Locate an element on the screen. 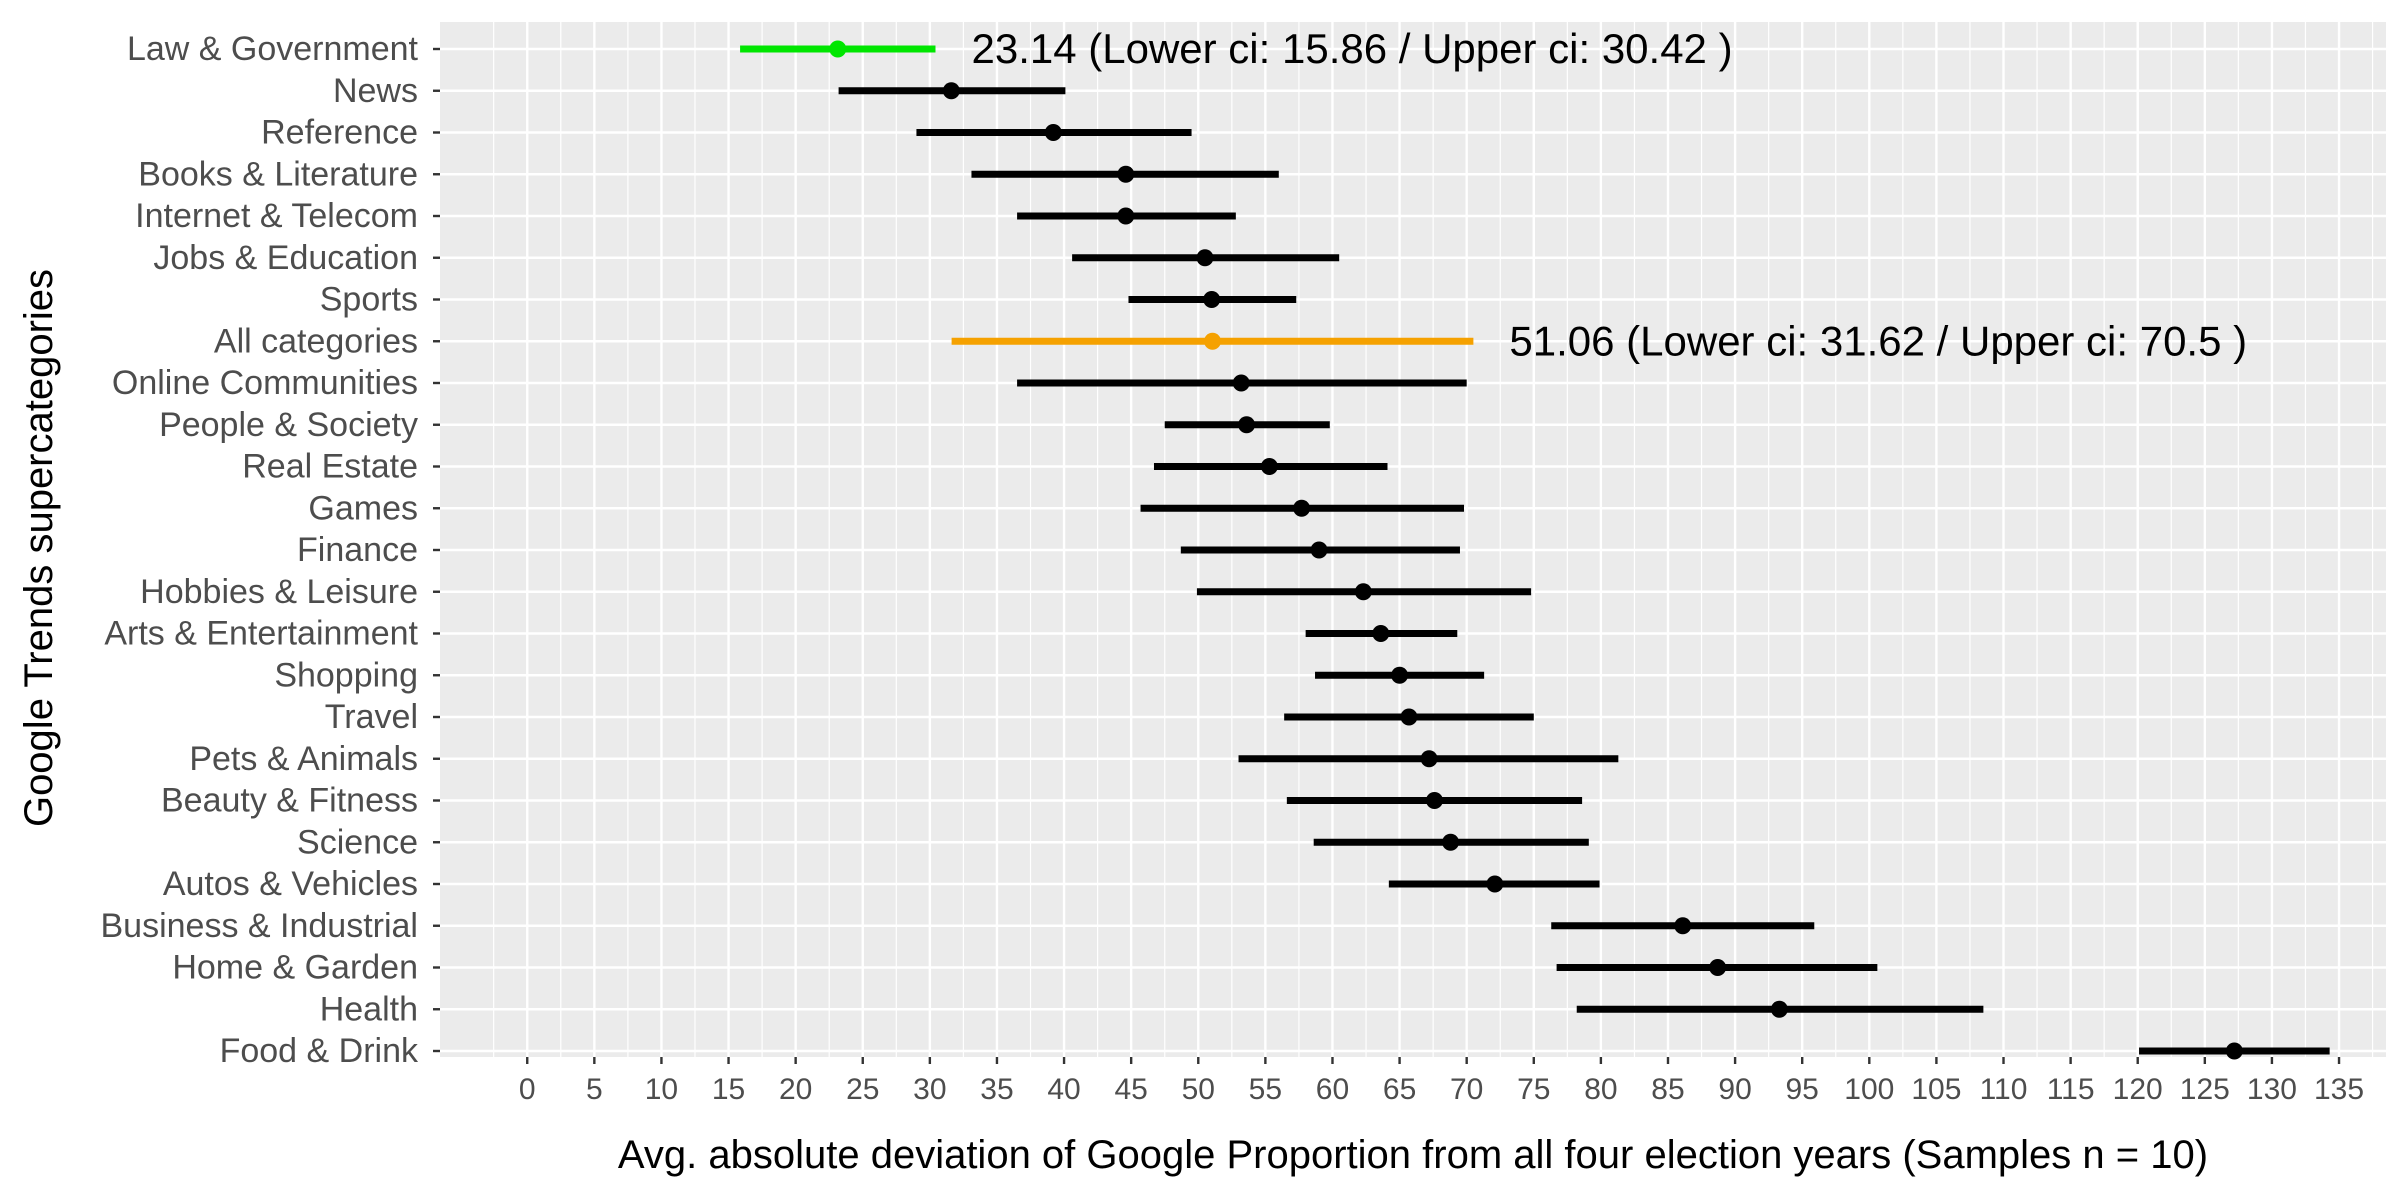 Image resolution: width=2400 pixels, height=1200 pixels. x-tick-label: 100 is located at coordinates (1869, 1089).